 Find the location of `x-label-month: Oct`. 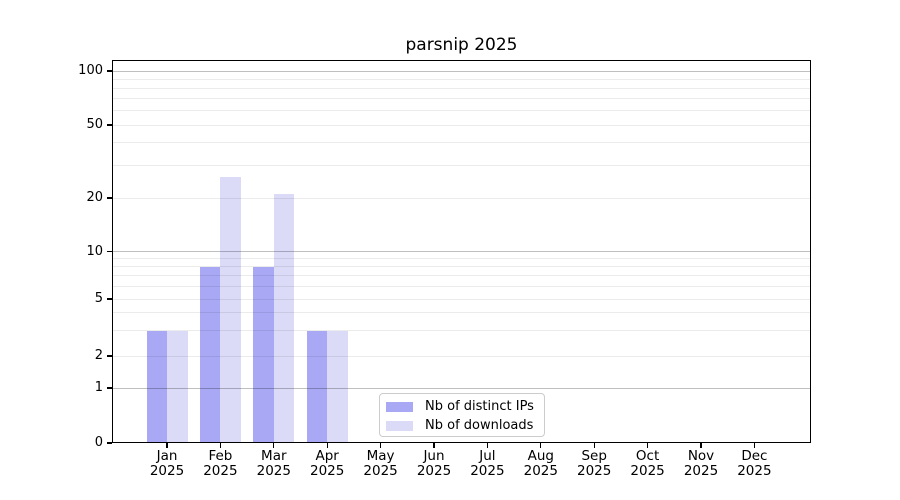

x-label-month: Oct is located at coordinates (647, 456).